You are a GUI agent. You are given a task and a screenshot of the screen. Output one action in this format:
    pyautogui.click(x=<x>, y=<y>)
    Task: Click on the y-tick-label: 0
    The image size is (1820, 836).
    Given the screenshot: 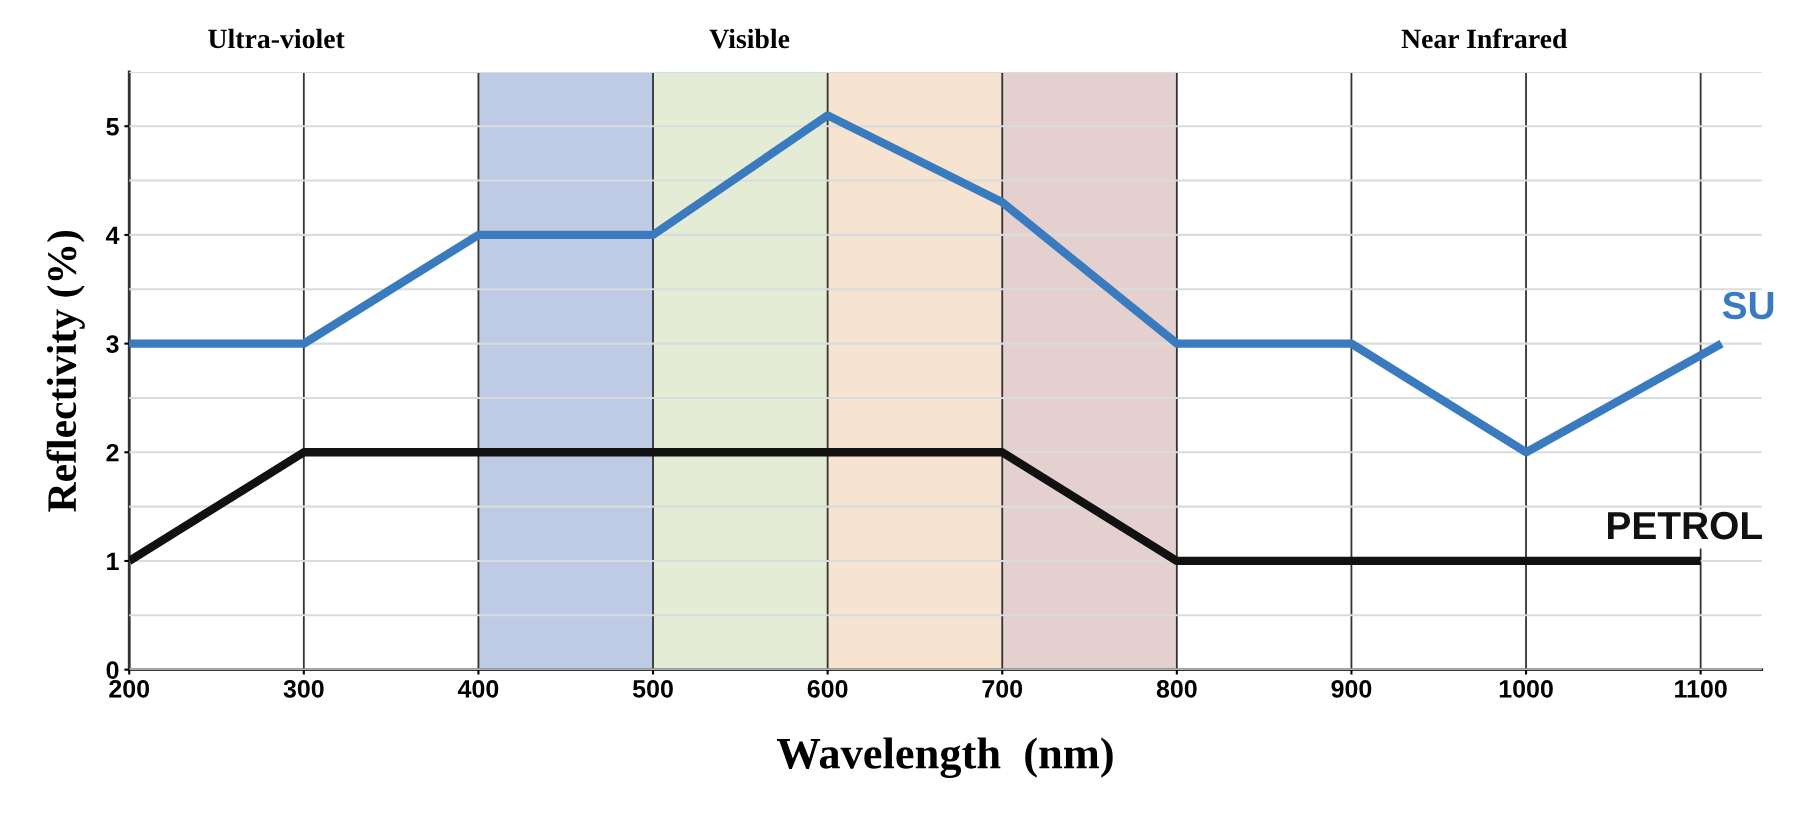 What is the action you would take?
    pyautogui.click(x=112, y=670)
    